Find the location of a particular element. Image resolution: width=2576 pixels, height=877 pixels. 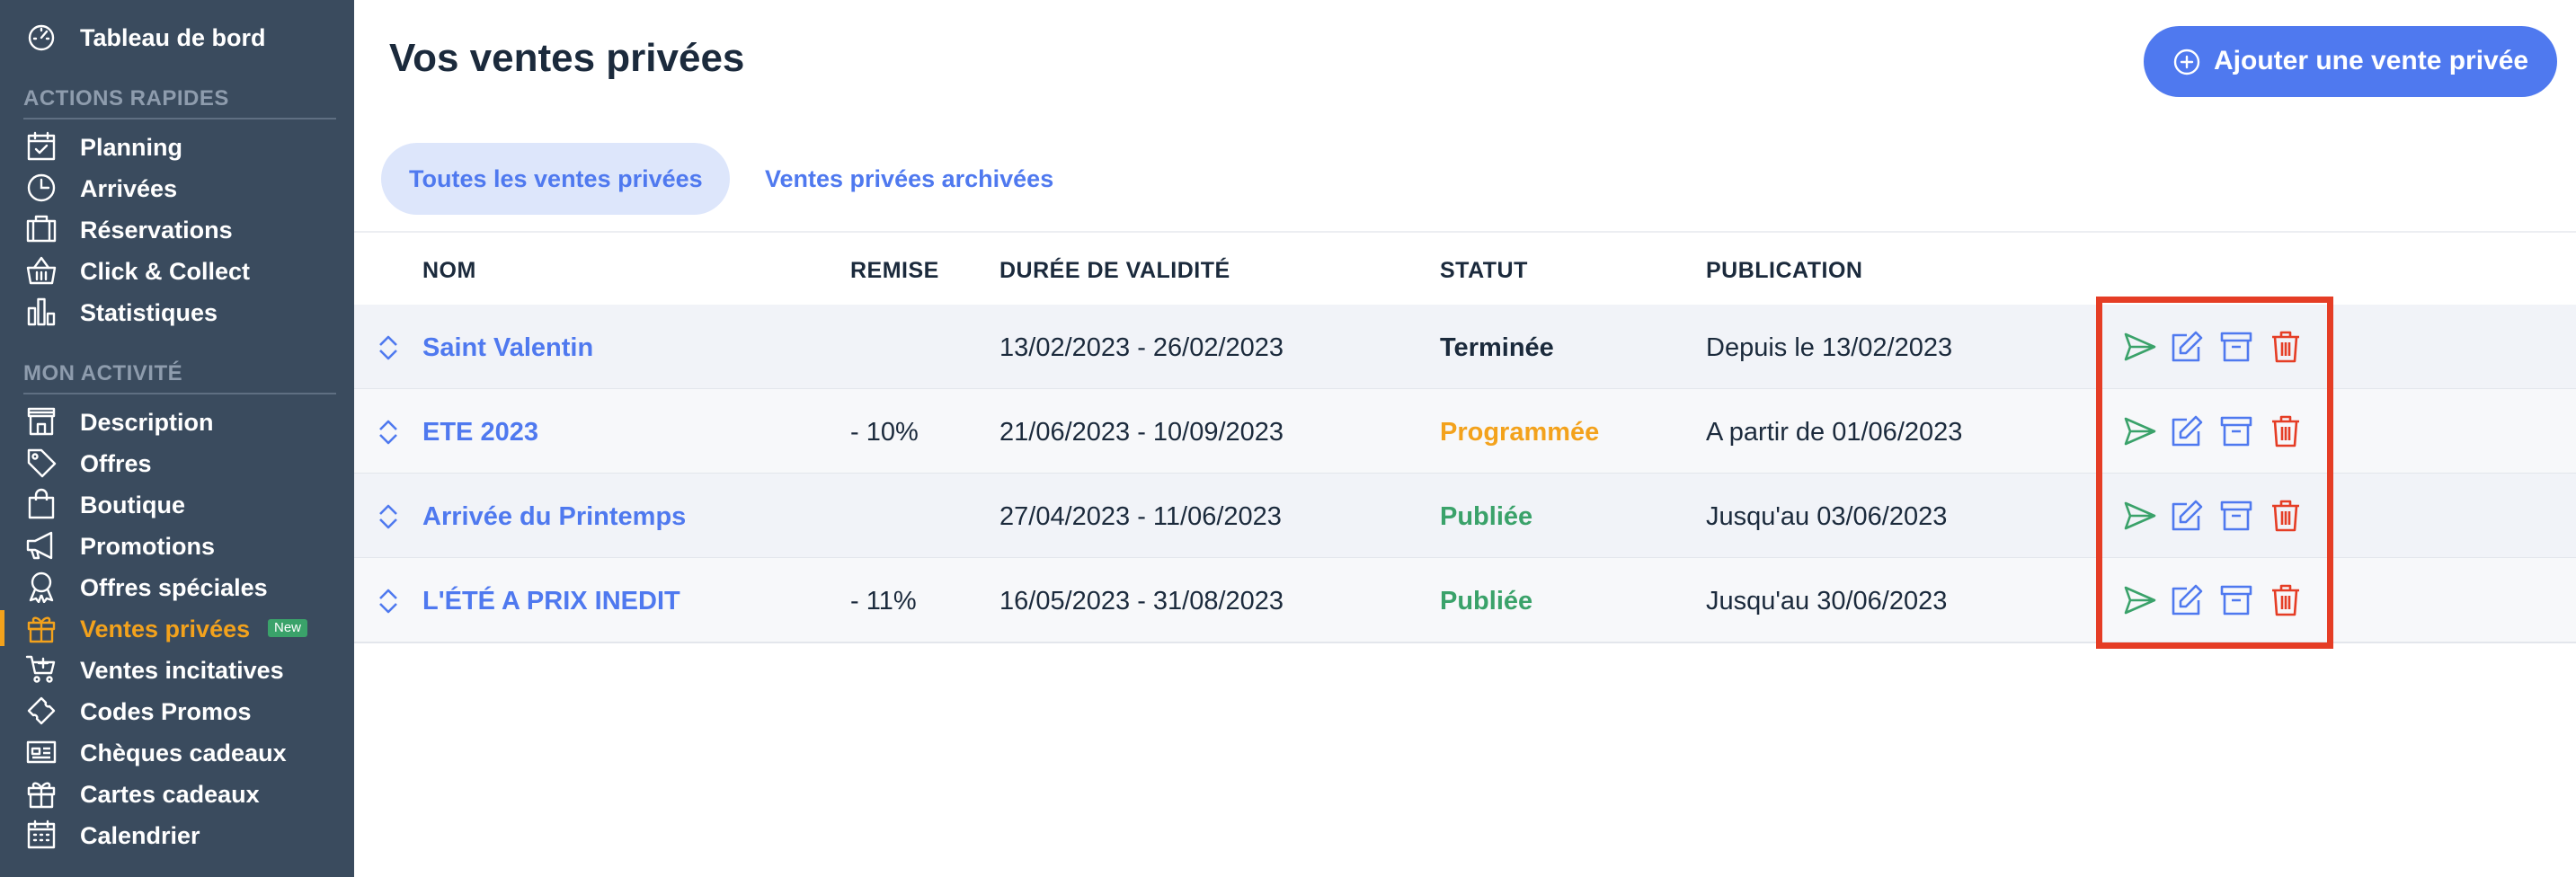

sidebar-item-cheques-cadeaux: Chèques cadeaux is located at coordinates (177, 752).